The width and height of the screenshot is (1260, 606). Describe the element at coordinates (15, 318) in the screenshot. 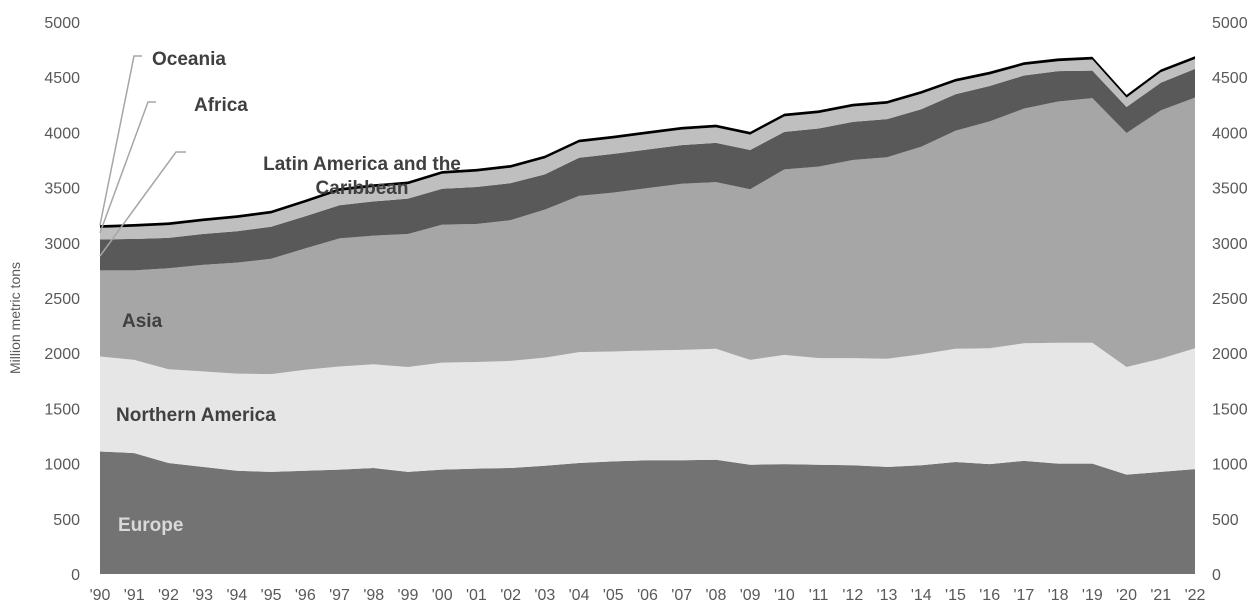

I see `y-axis-label: Million metric tons` at that location.